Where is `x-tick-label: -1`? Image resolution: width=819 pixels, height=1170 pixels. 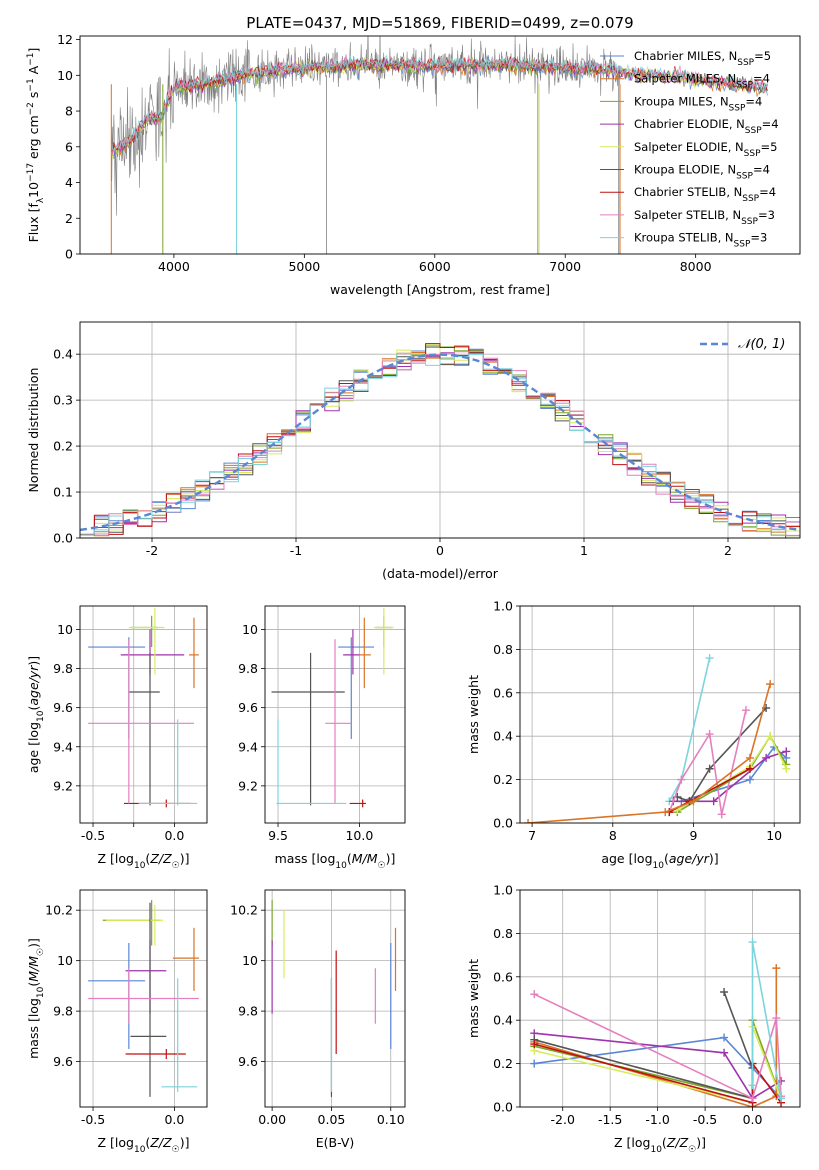
x-tick-label: -1 is located at coordinates (296, 550).